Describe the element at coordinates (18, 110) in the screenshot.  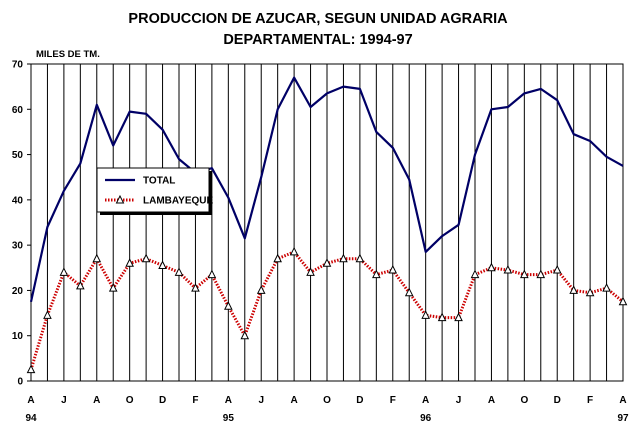
I see `y-tick-label: 60` at that location.